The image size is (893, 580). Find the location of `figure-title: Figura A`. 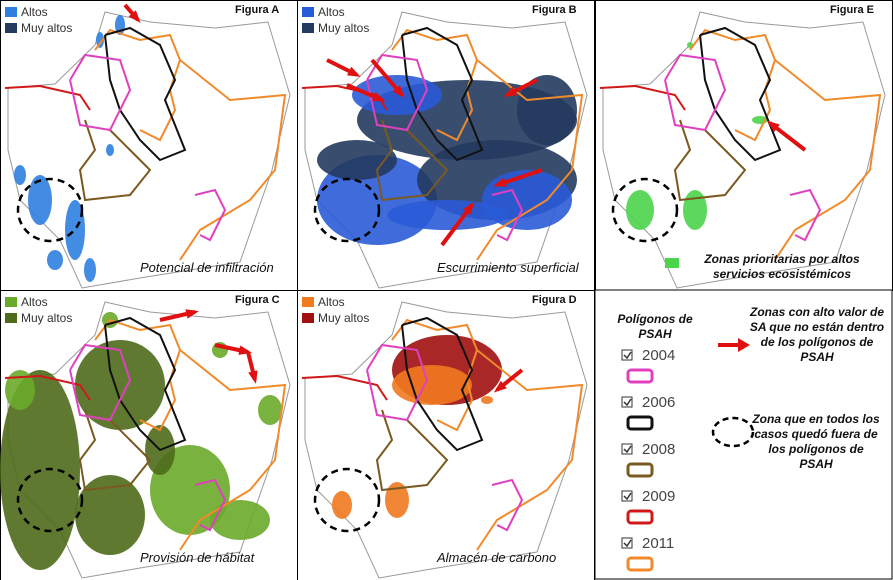

figure-title: Figura A is located at coordinates (257, 10).